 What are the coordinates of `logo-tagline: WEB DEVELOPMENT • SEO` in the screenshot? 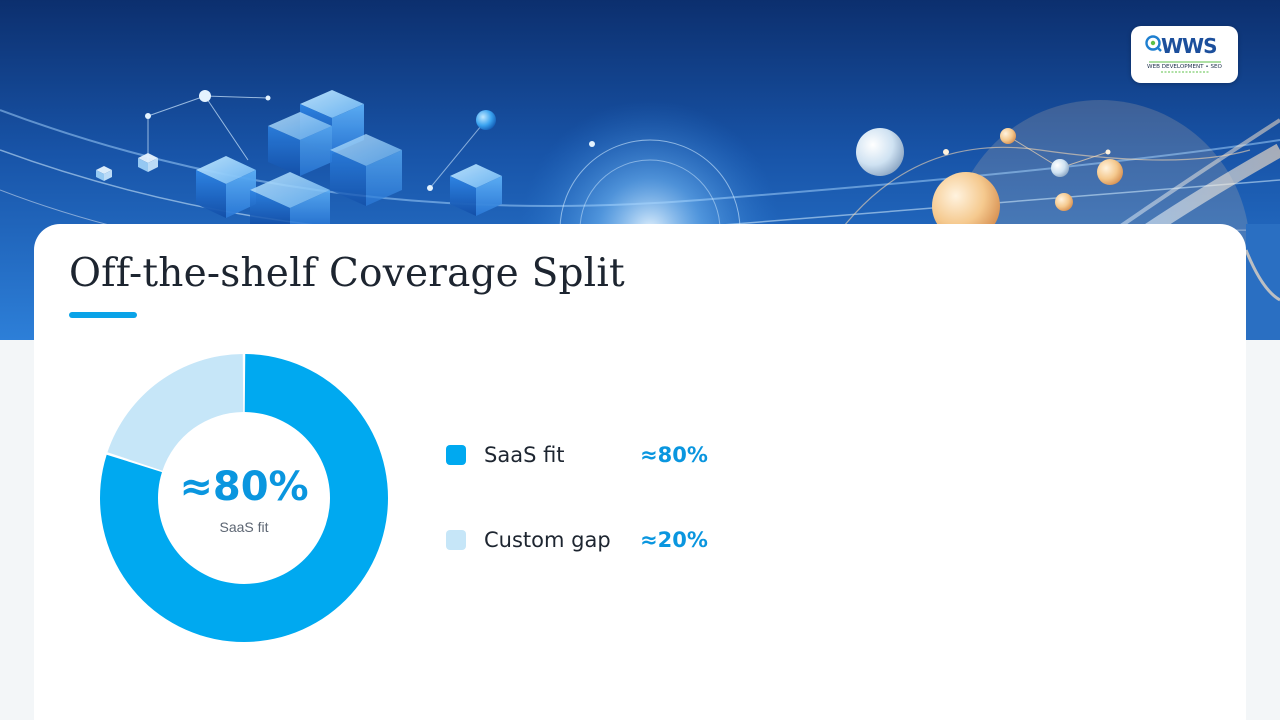 It's located at (1184, 67).